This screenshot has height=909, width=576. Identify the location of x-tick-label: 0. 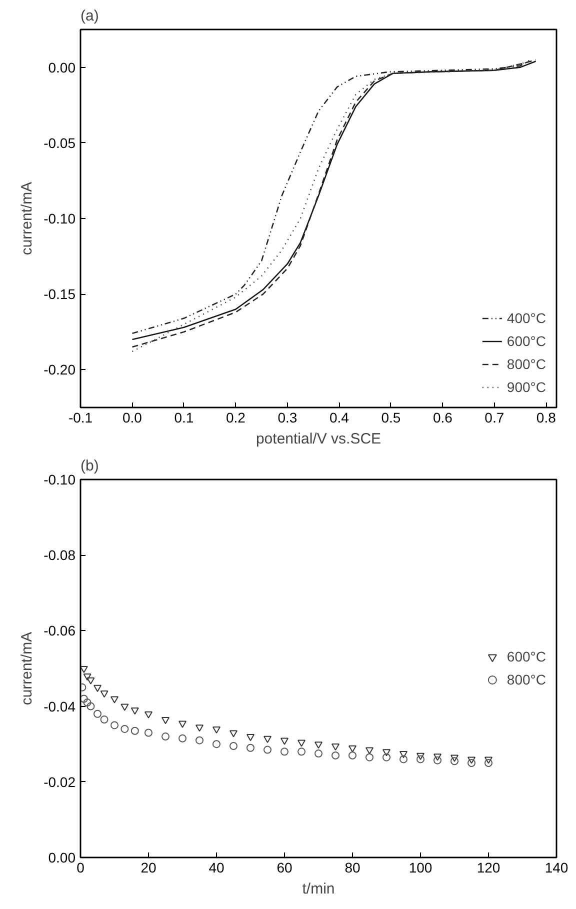
(80, 868).